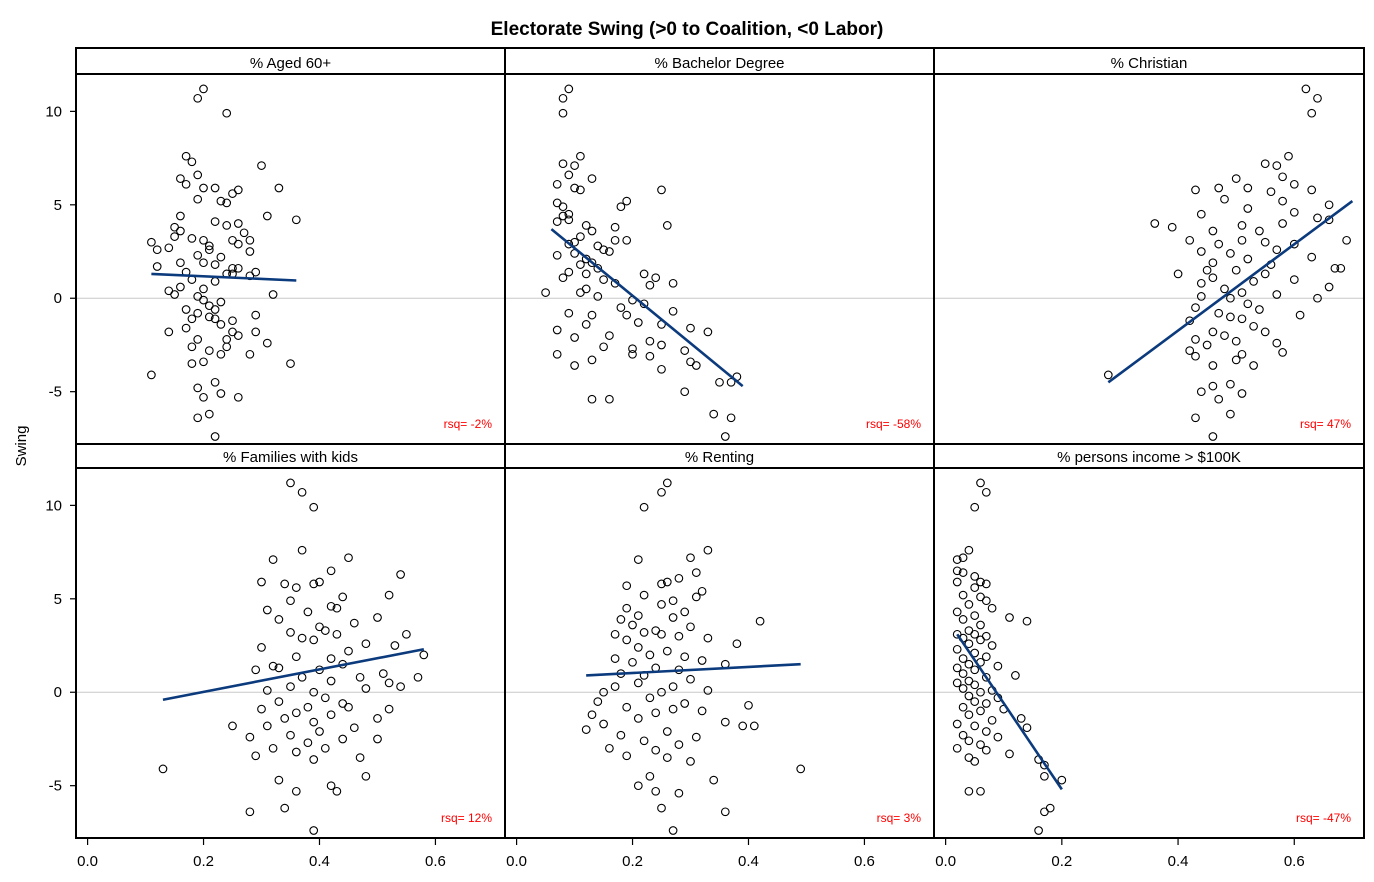  What do you see at coordinates (58, 692) in the screenshot?
I see `y-tick-label: 0` at bounding box center [58, 692].